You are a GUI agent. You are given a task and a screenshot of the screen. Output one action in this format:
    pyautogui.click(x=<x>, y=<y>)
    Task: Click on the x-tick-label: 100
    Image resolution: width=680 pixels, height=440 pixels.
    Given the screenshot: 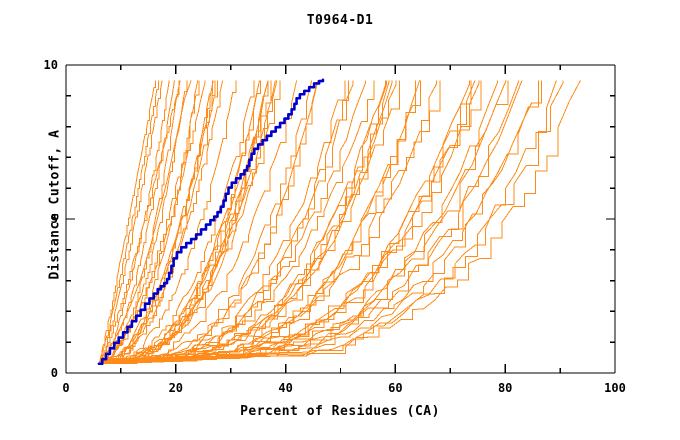 What is the action you would take?
    pyautogui.click(x=615, y=388)
    